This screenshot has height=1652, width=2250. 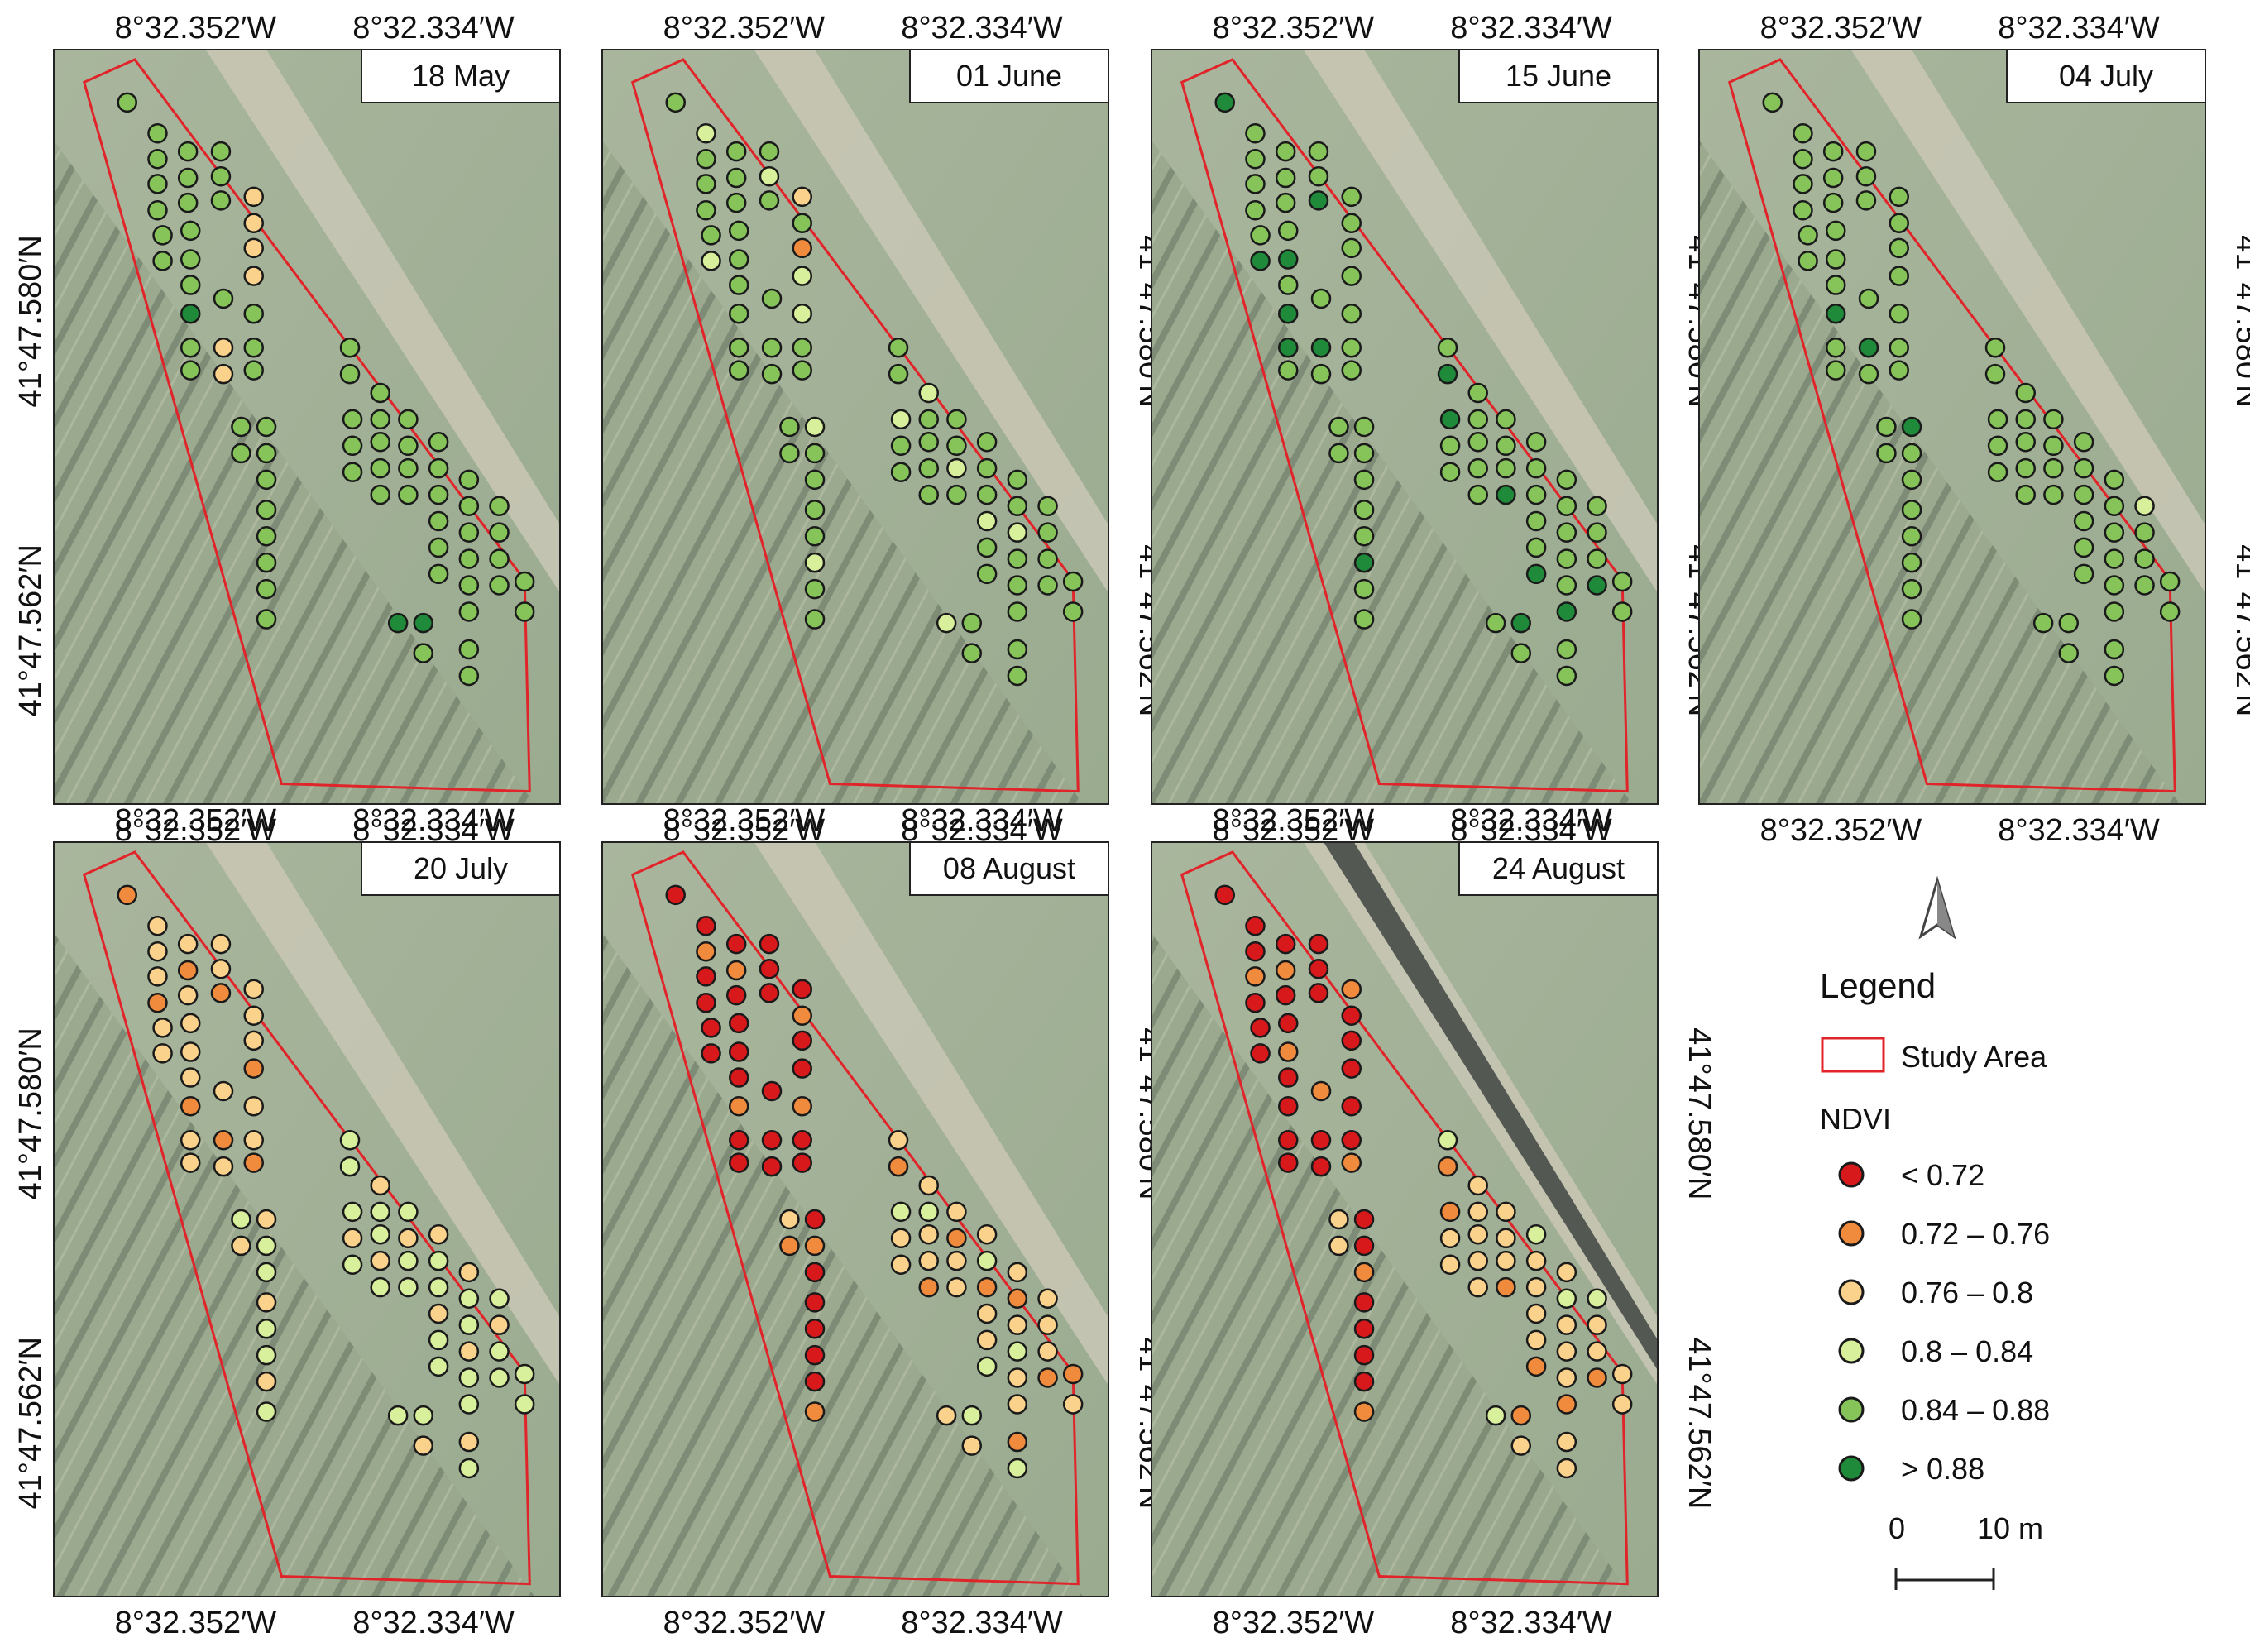 I want to click on lat-label-upper: 41°47.580′N, so click(x=30, y=1113).